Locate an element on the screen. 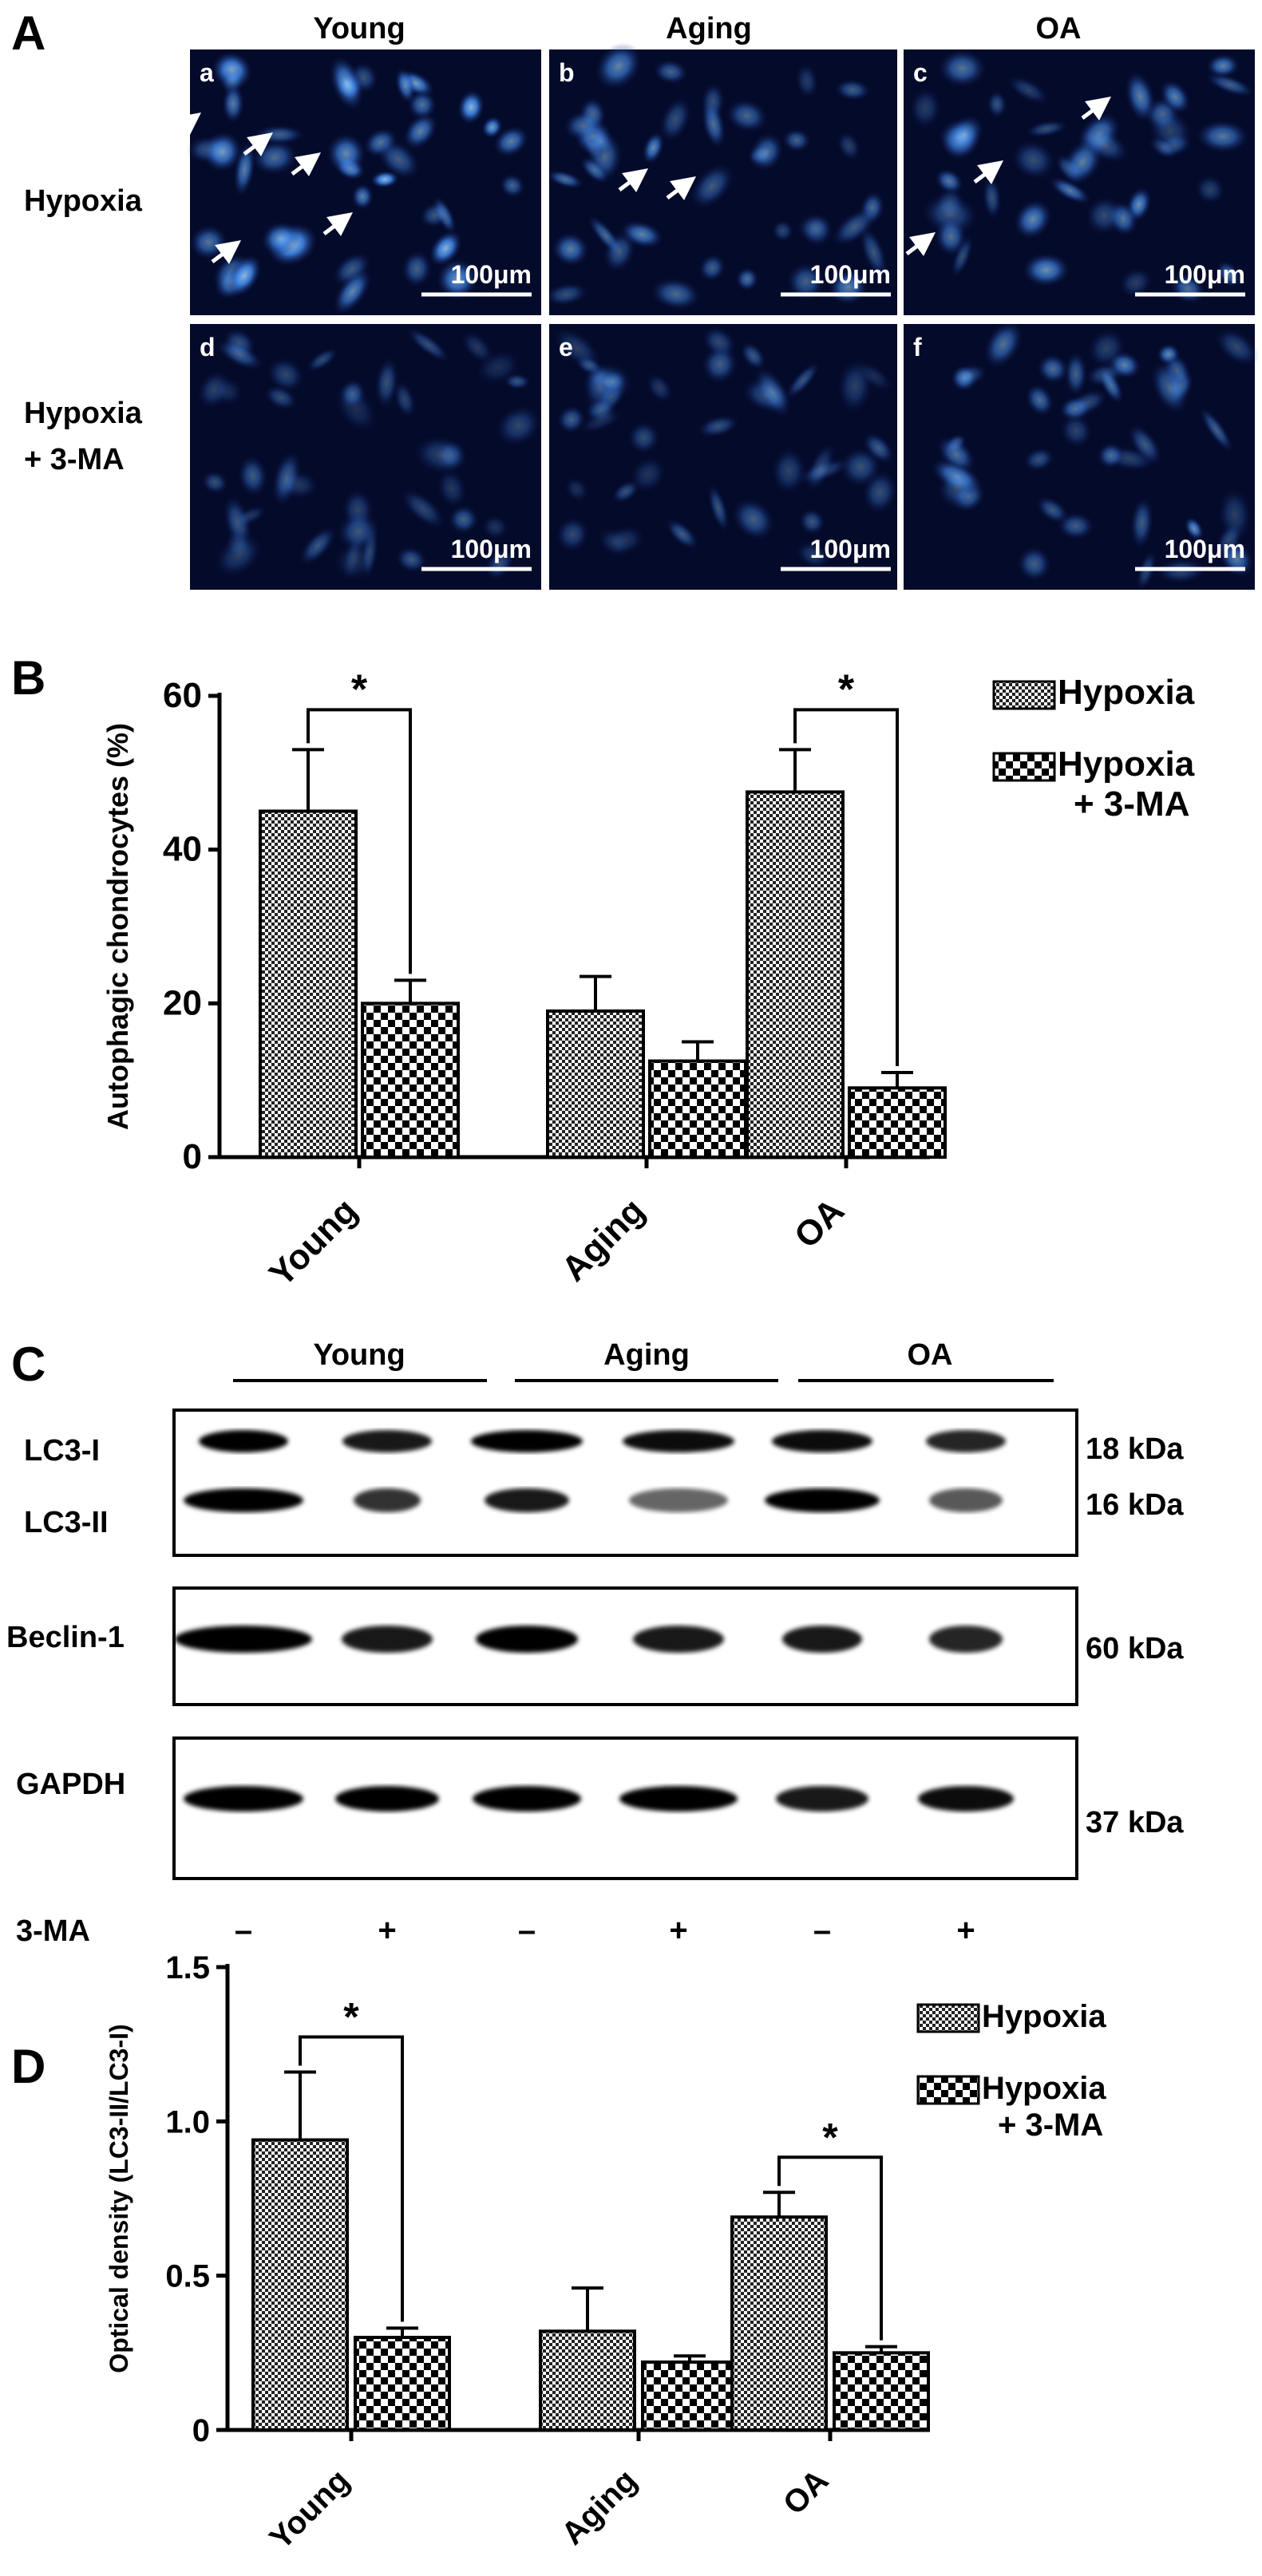 This screenshot has width=1262, height=2576. y-tick-label: 0.5 is located at coordinates (187, 2276).